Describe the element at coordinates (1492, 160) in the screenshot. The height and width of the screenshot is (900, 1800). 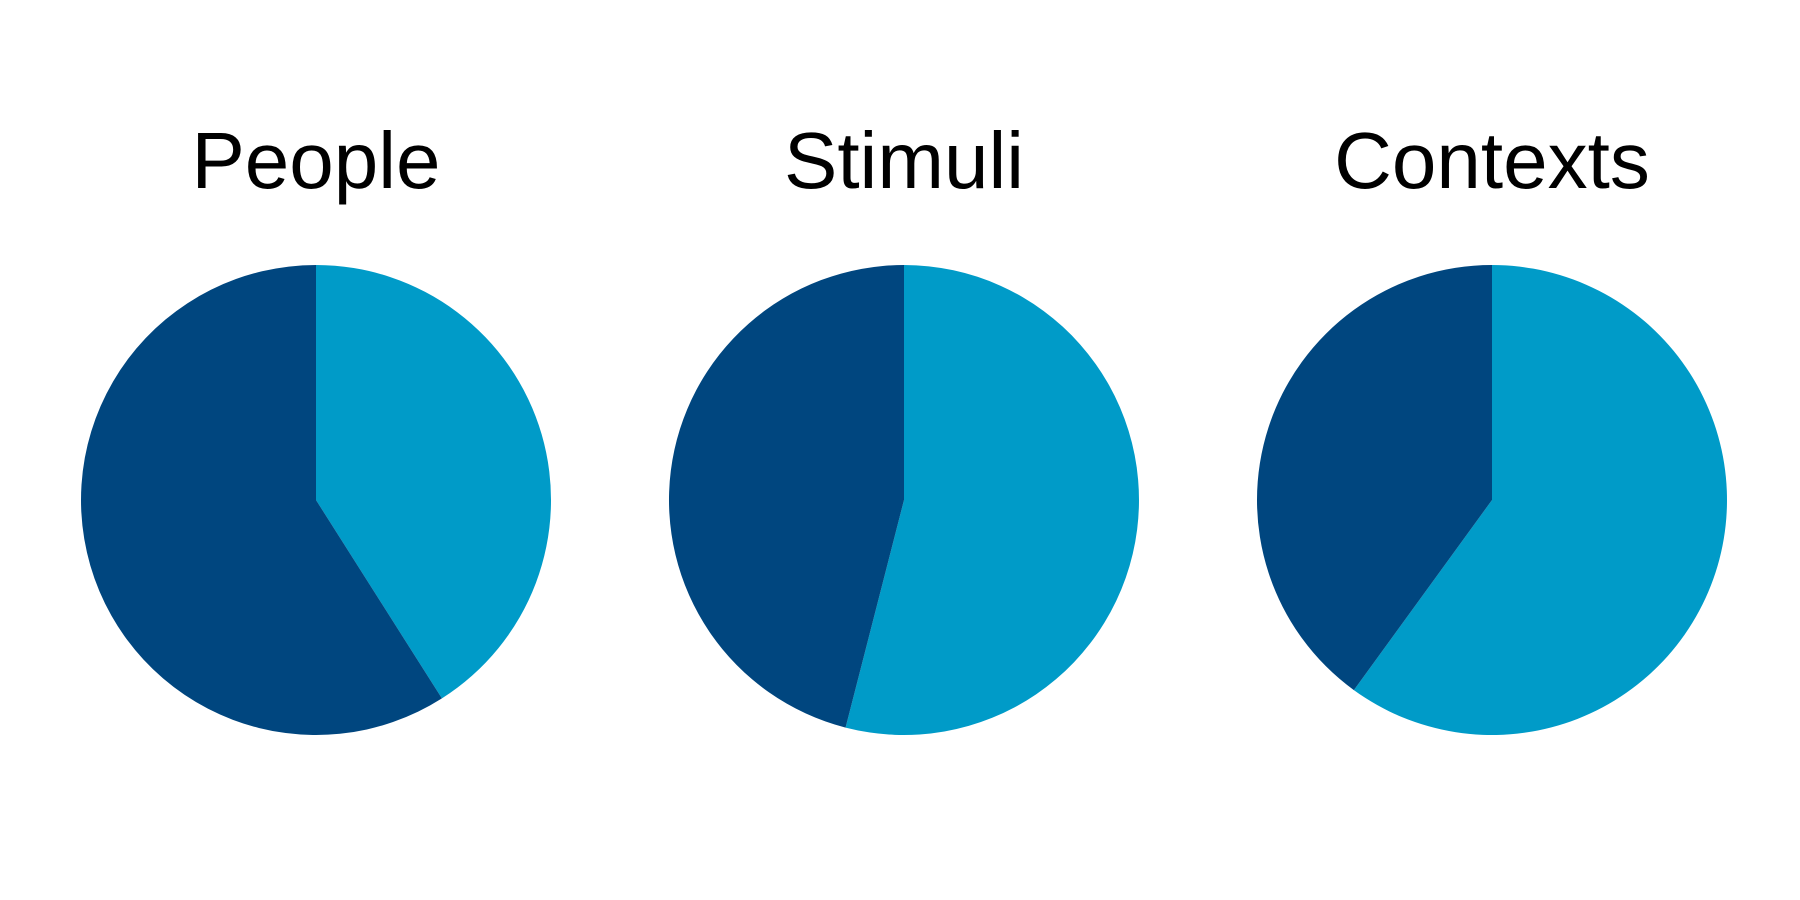
I see `pie-title-contexts: Contexts` at that location.